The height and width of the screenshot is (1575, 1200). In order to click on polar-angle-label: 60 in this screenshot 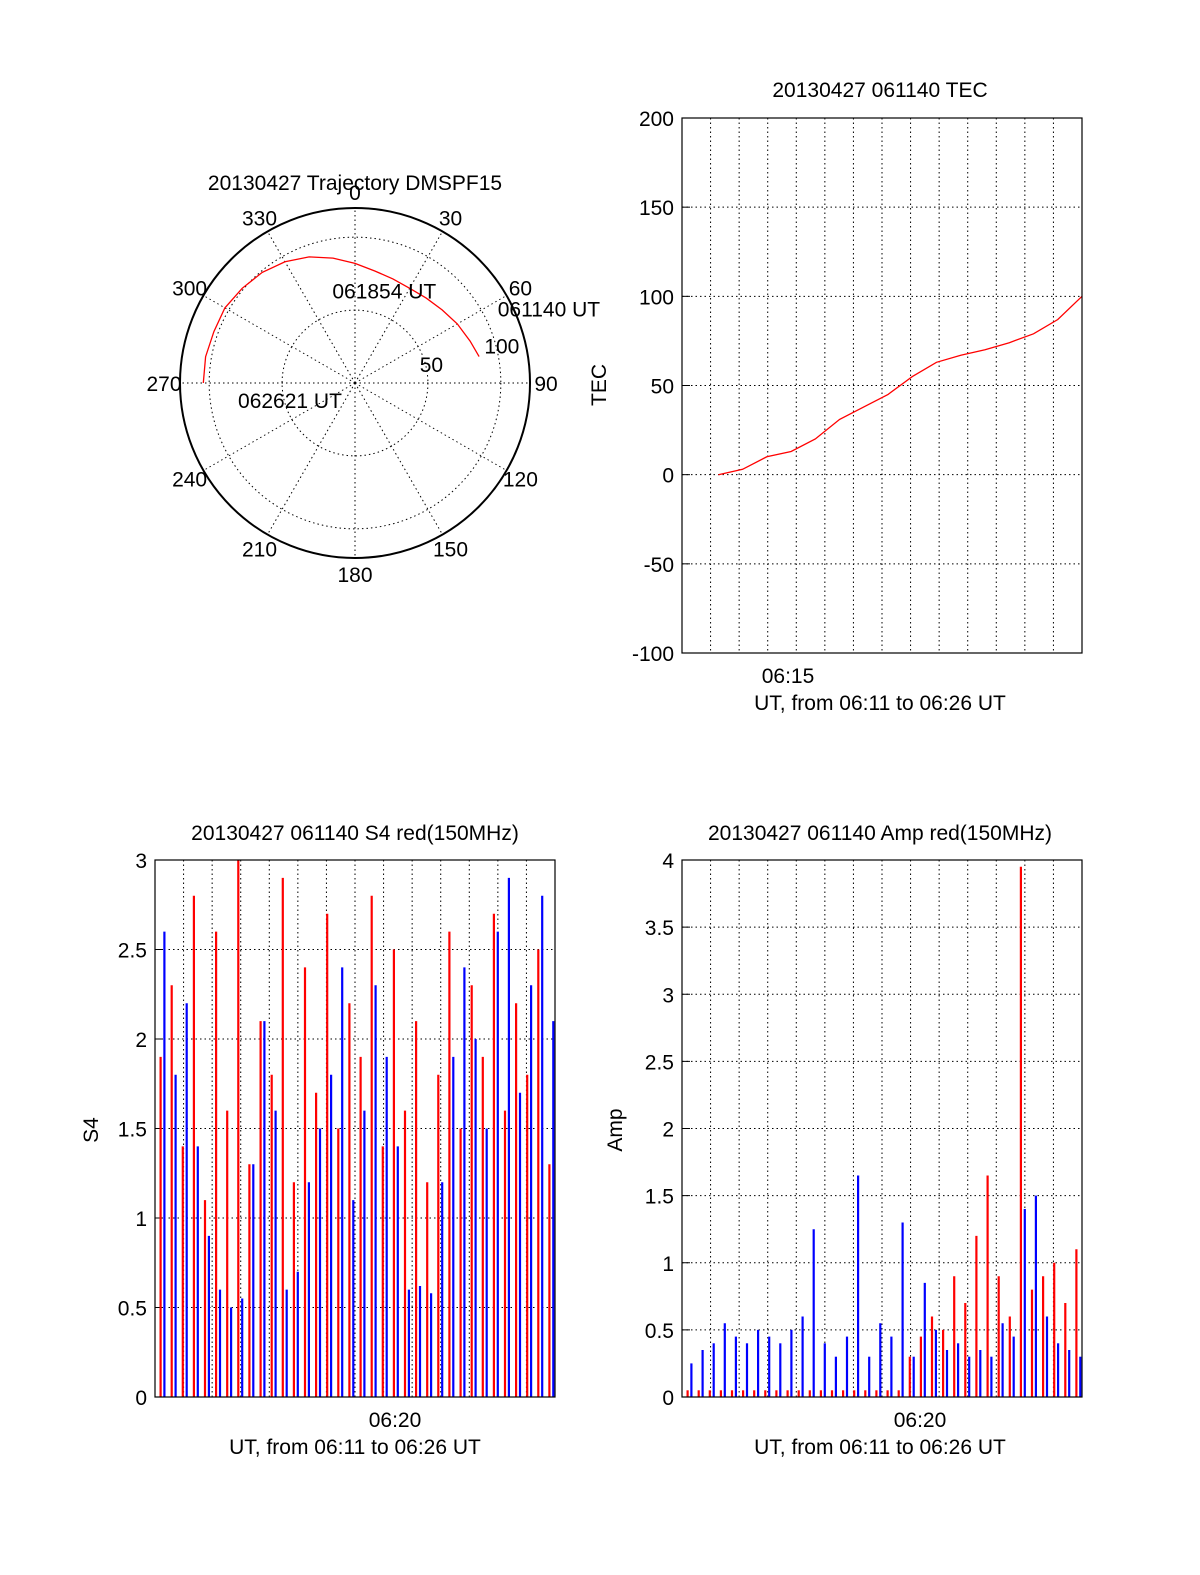, I will do `click(520, 289)`.